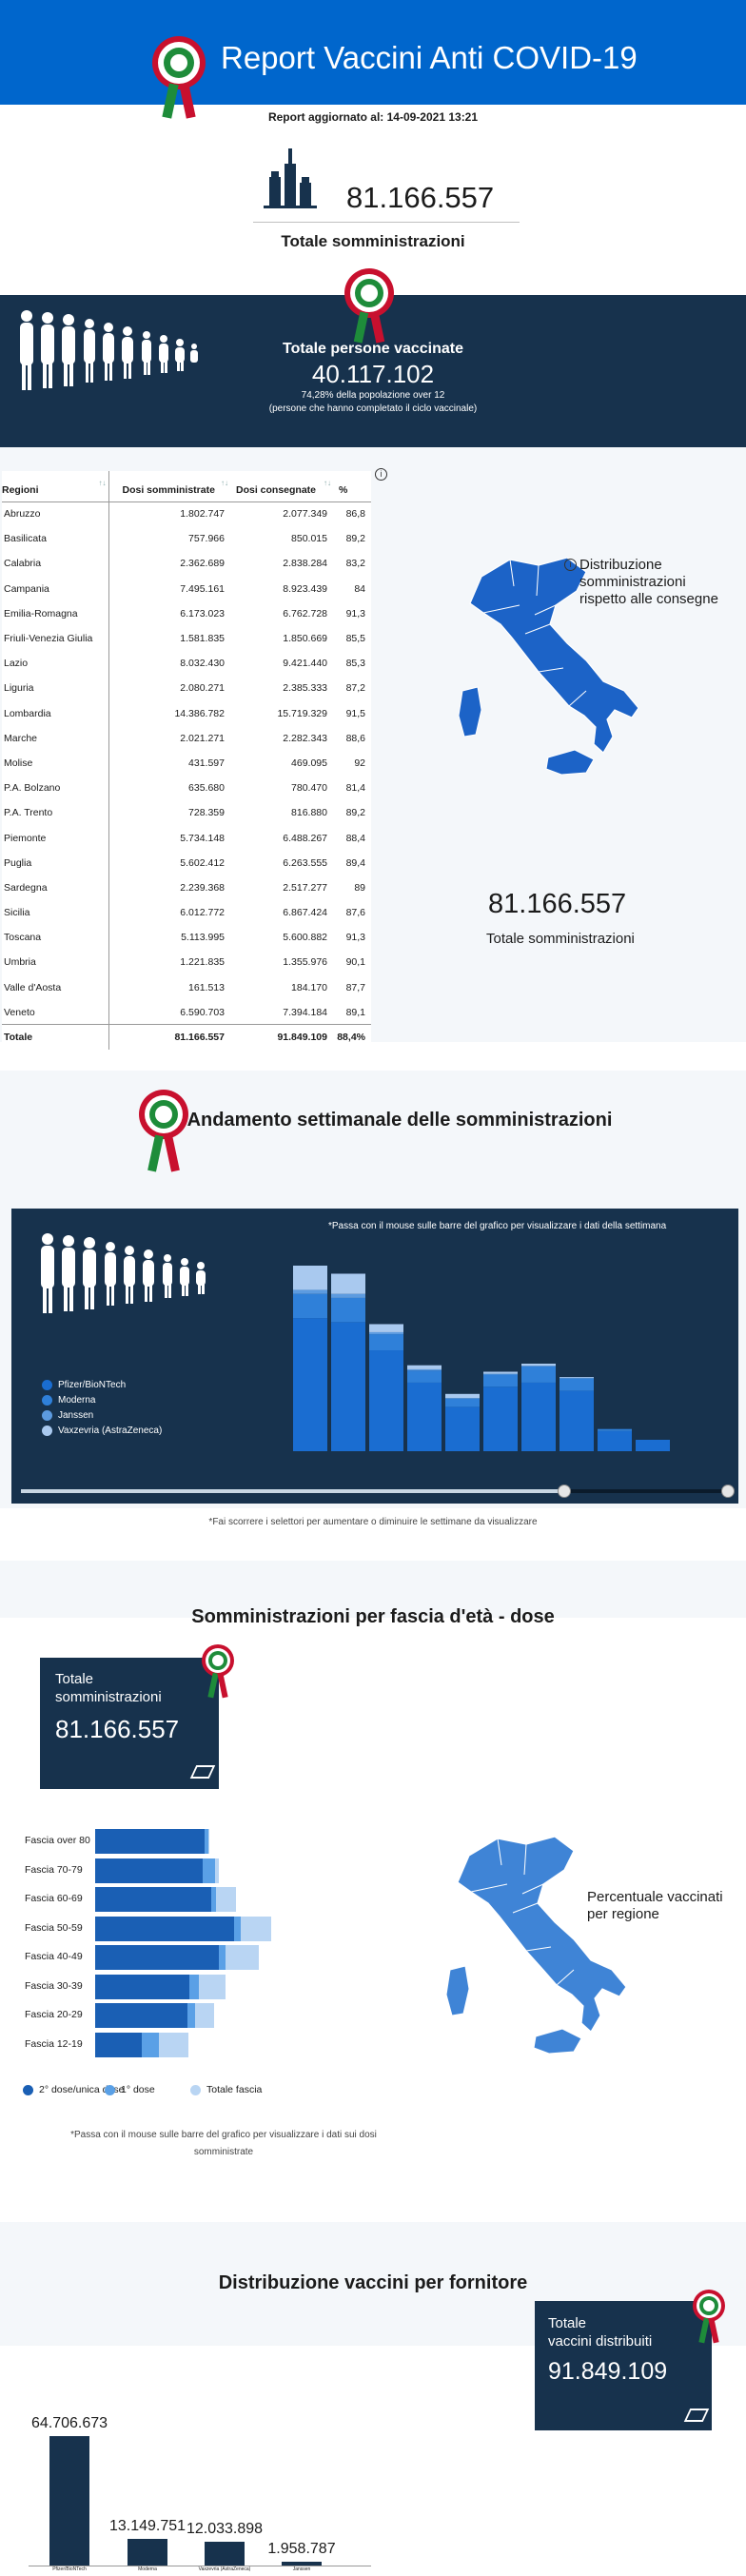  Describe the element at coordinates (169, 486) in the screenshot. I see `column-header-dosi-somministrate: Dosi somministrate ↑↓` at that location.